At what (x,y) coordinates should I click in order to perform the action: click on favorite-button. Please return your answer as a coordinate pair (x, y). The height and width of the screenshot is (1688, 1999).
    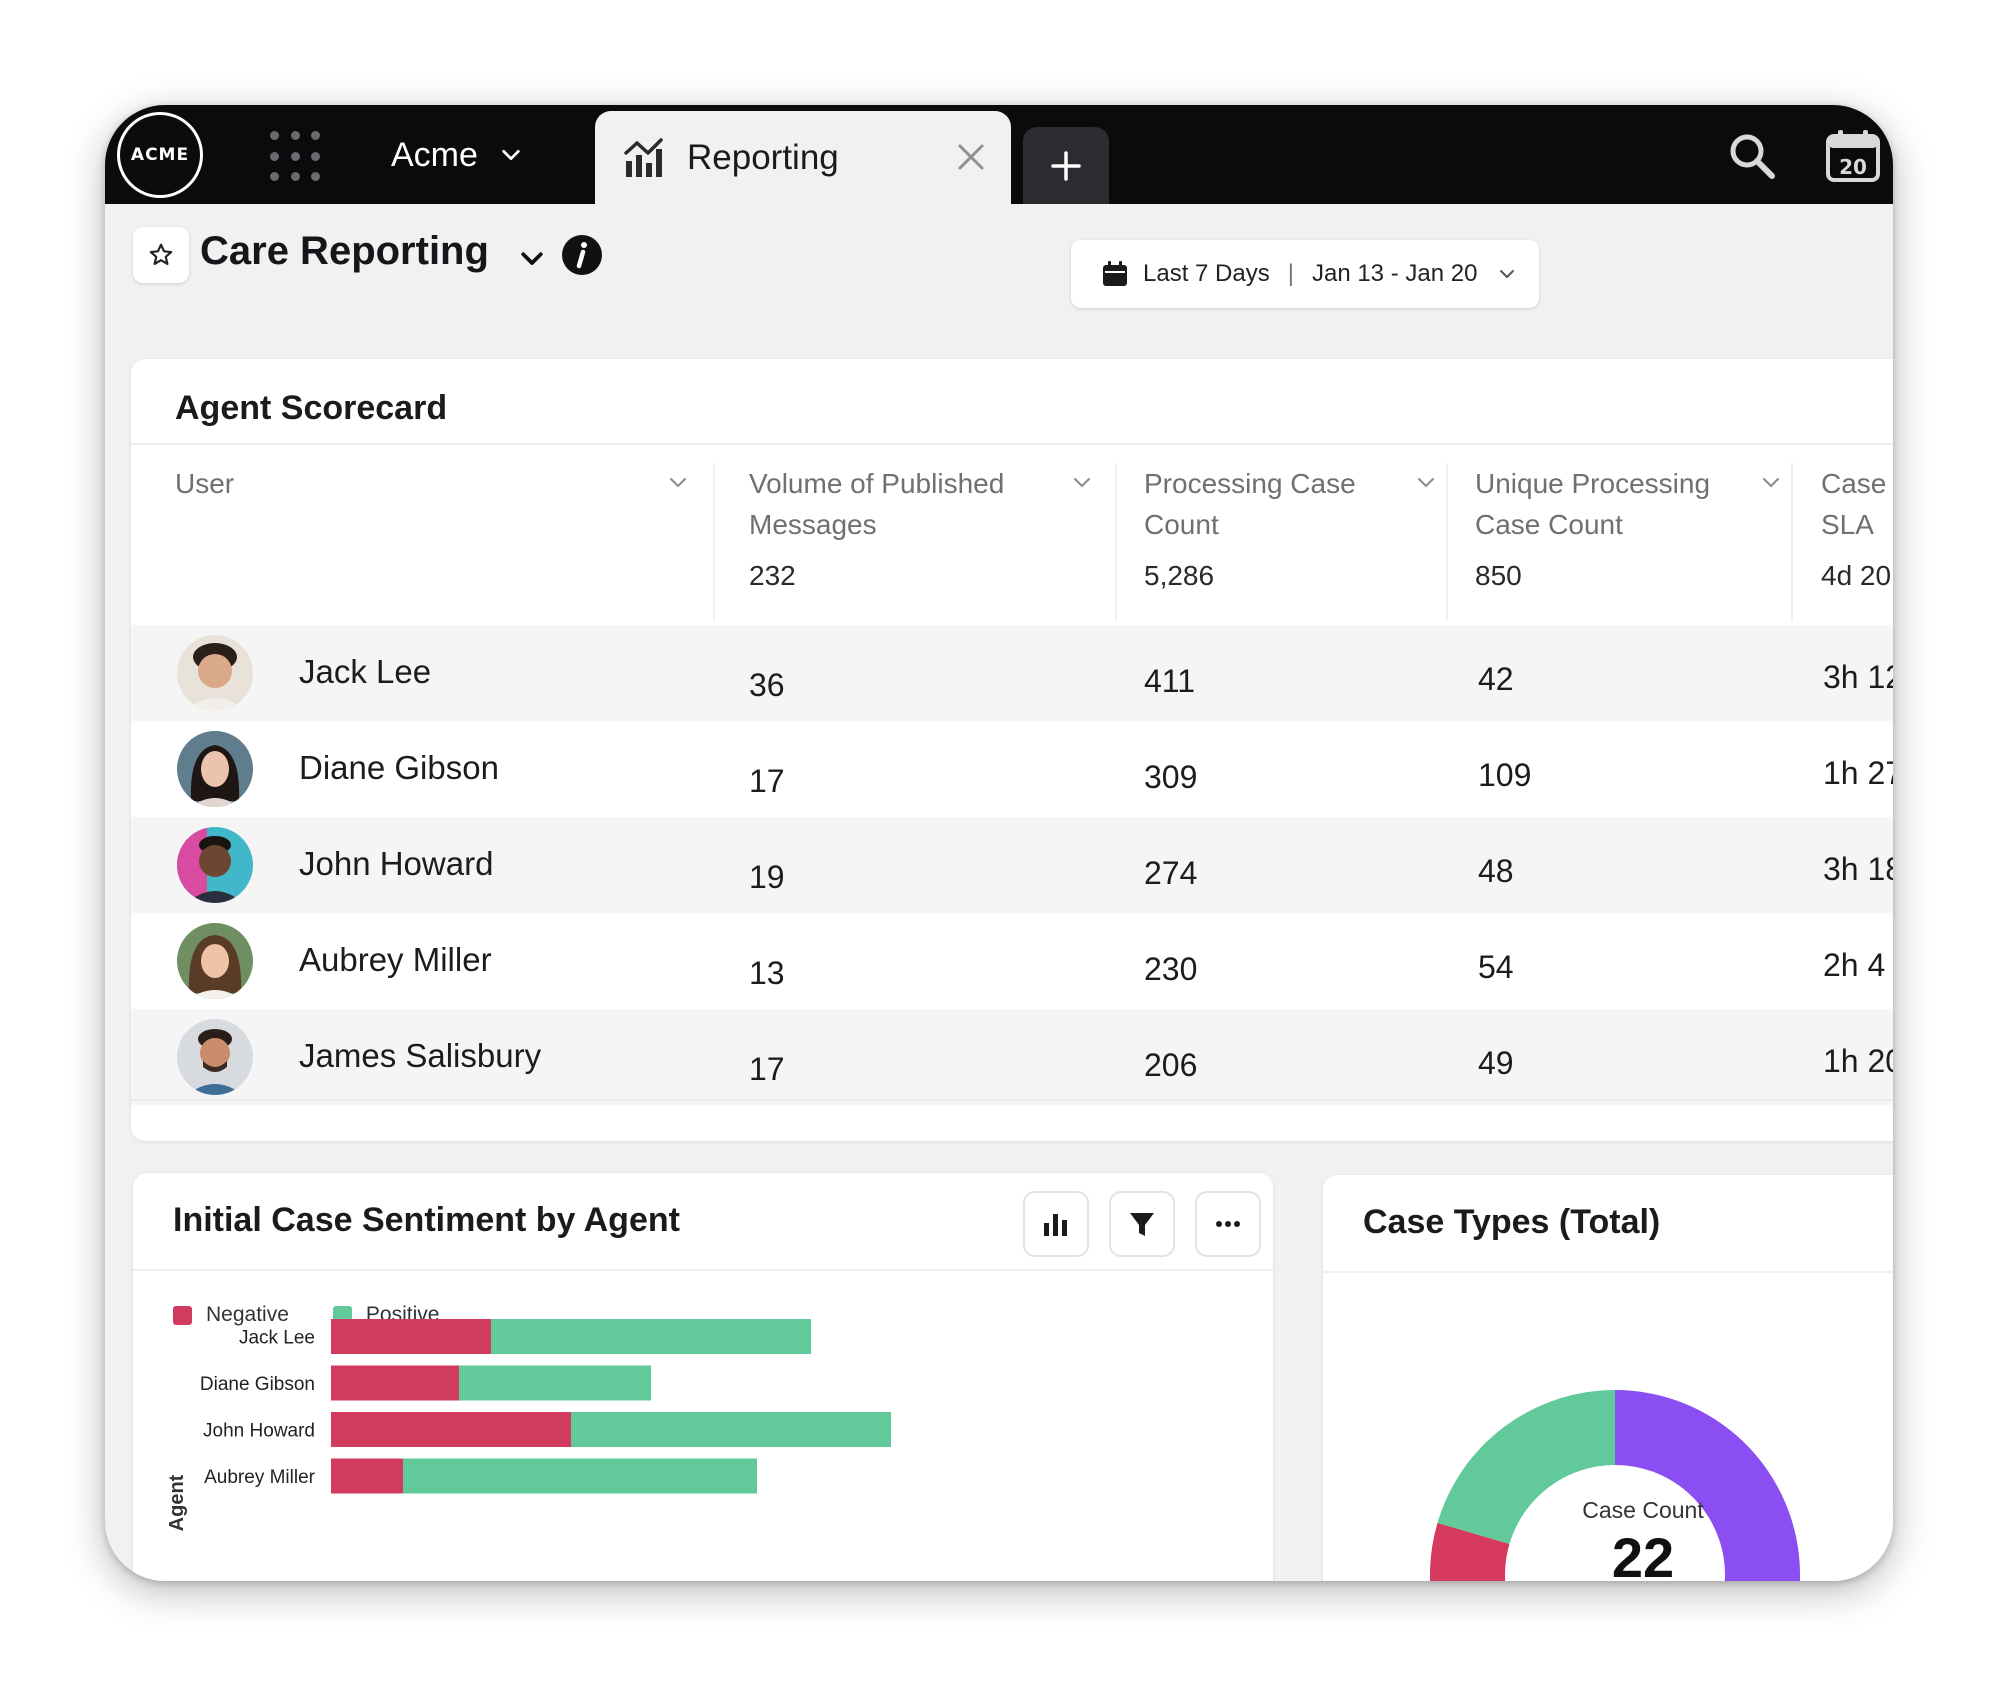
    Looking at the image, I should click on (161, 255).